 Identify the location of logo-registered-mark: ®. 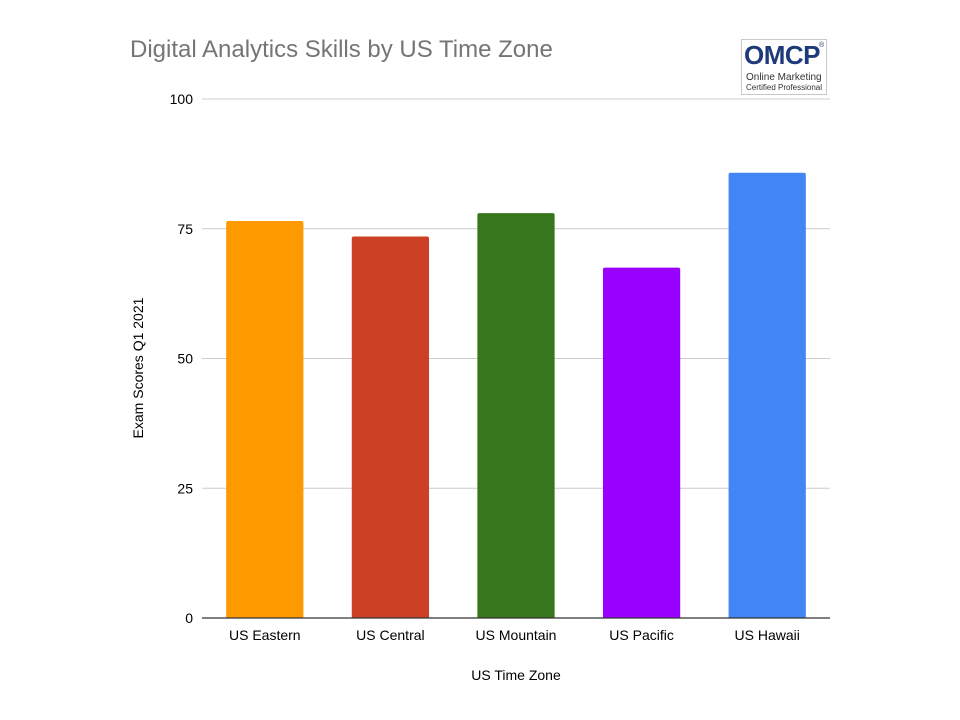
(822, 45).